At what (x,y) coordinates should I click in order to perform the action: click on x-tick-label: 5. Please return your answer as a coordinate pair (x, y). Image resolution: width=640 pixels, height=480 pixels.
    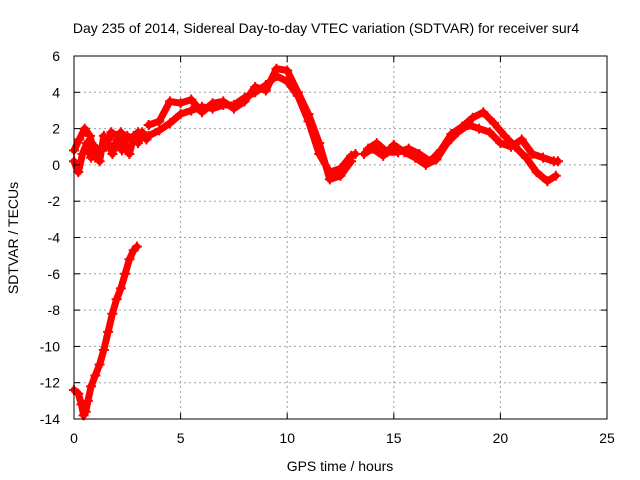
    Looking at the image, I should click on (181, 438).